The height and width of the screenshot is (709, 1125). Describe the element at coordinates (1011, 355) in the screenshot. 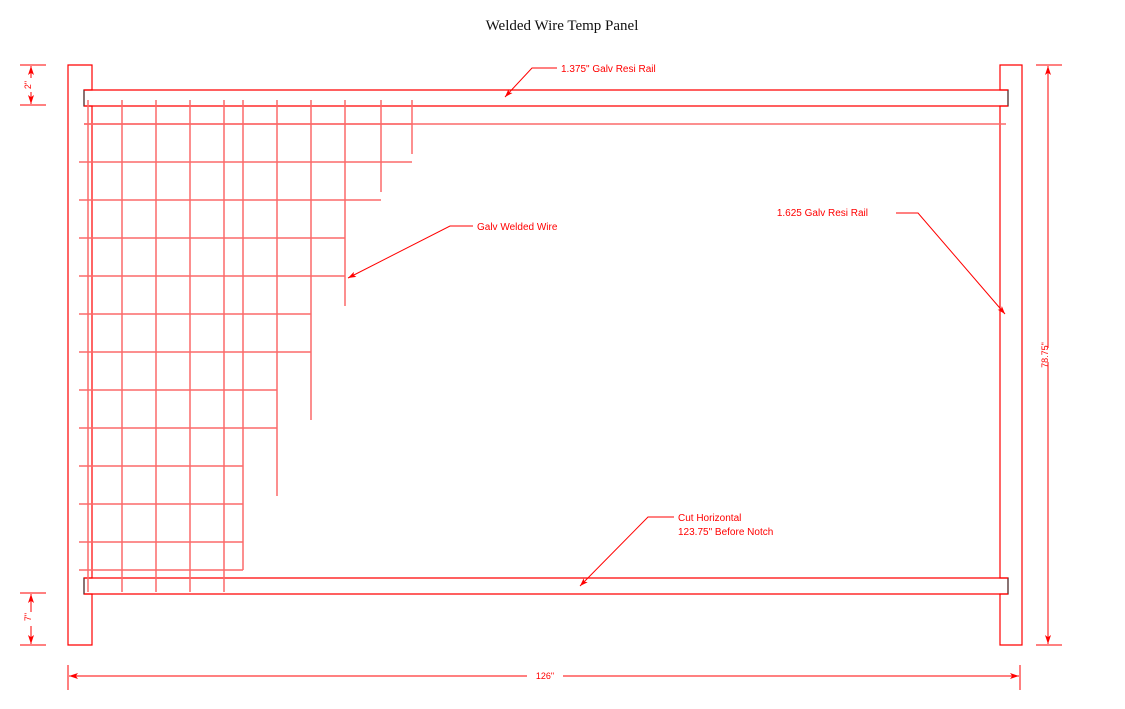

I see `right-post` at that location.